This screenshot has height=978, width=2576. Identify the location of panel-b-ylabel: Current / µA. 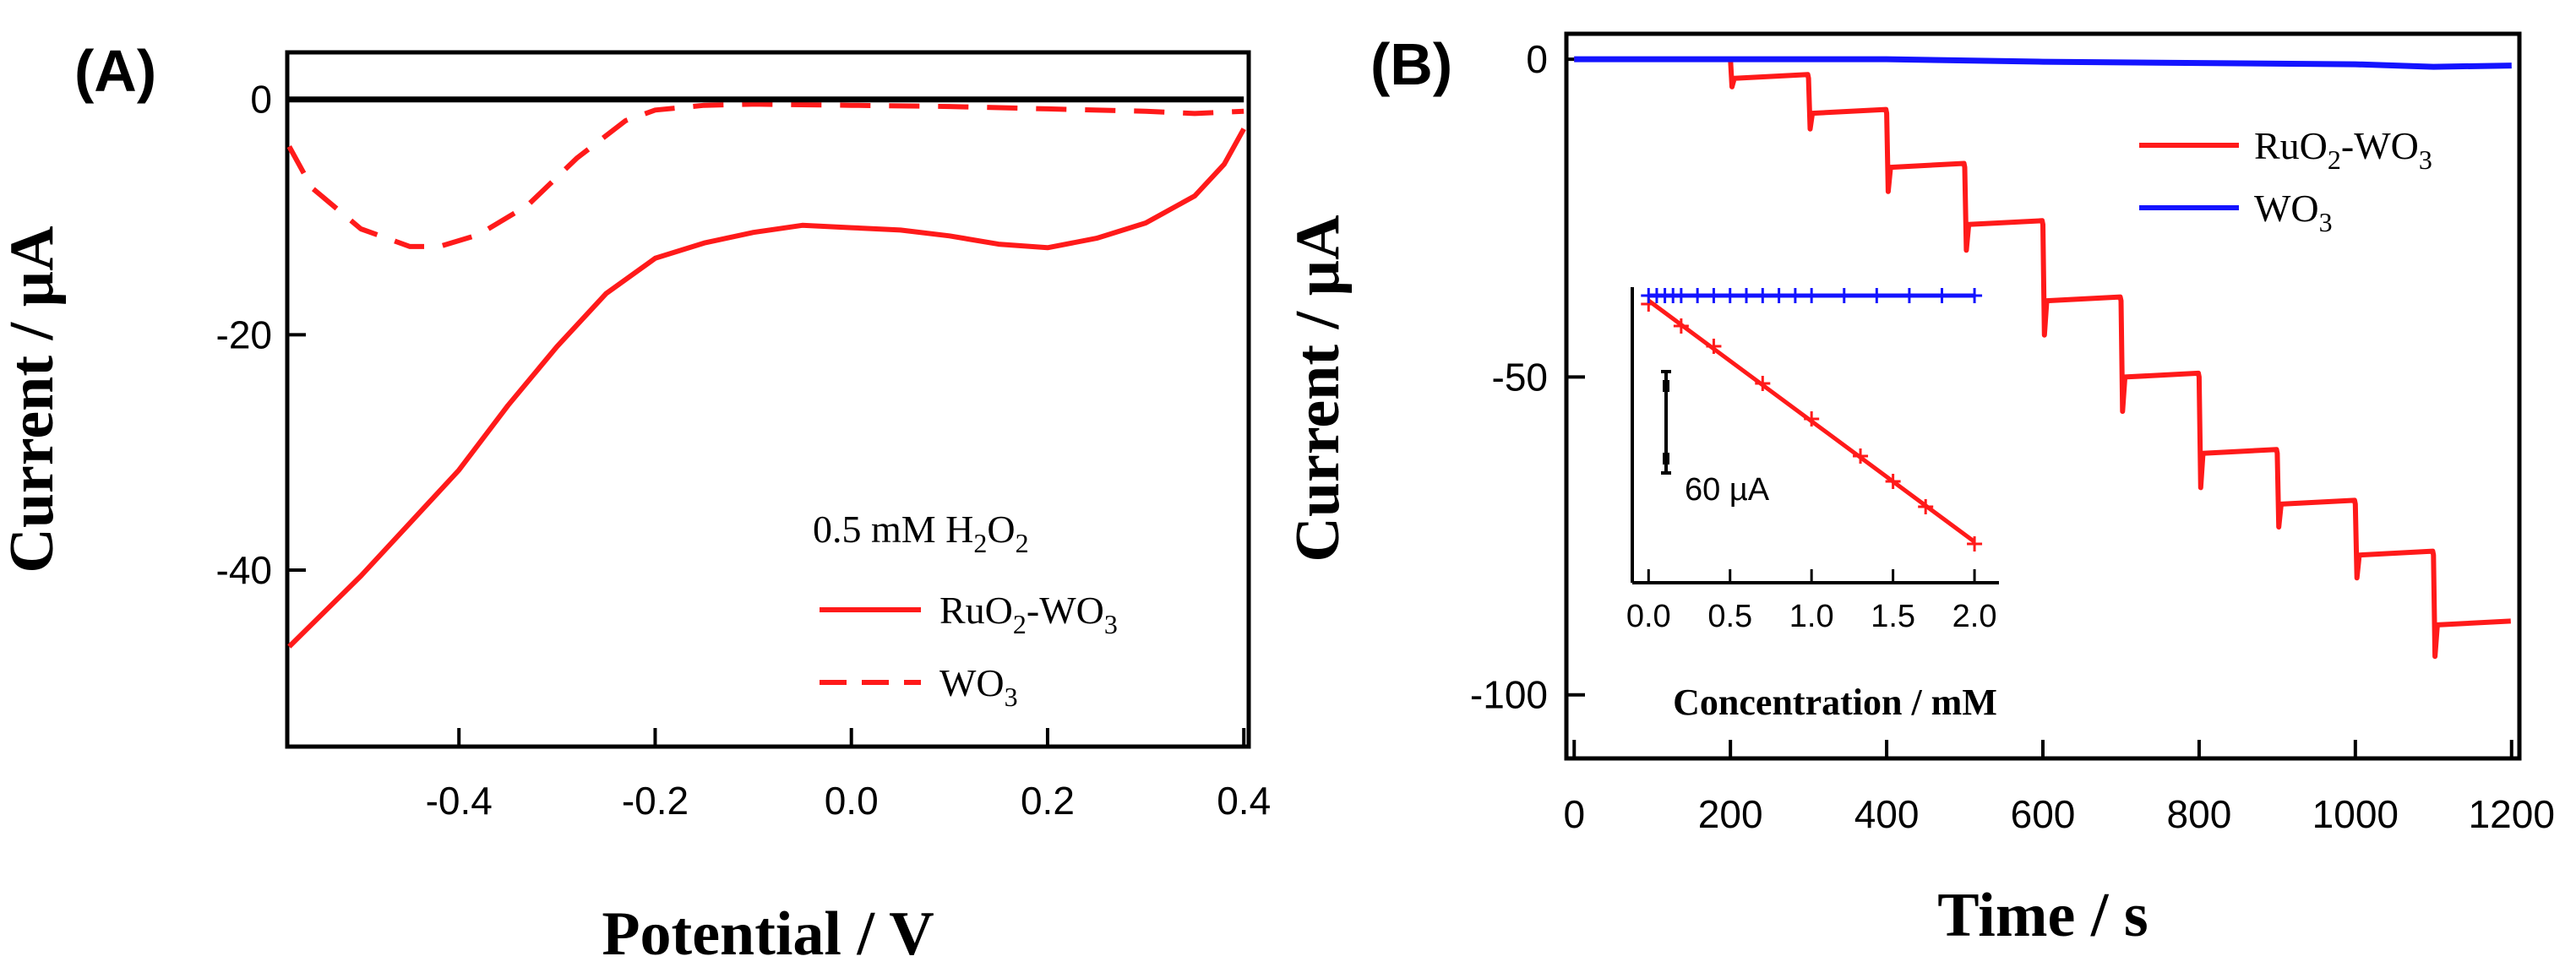
(1318, 388).